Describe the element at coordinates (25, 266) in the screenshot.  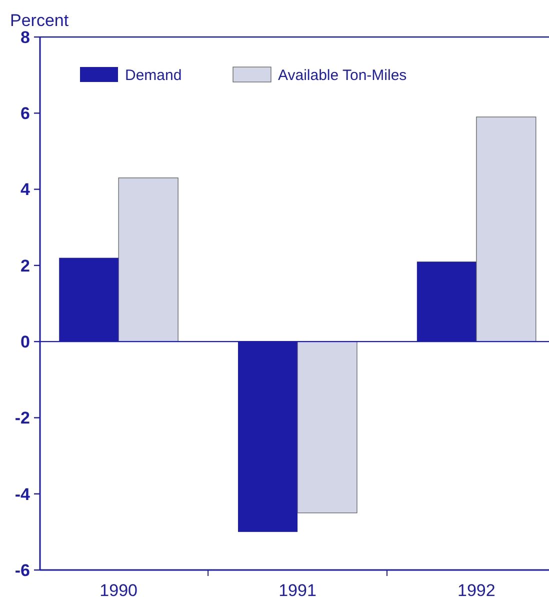
I see `y-tick-label: 2` at that location.